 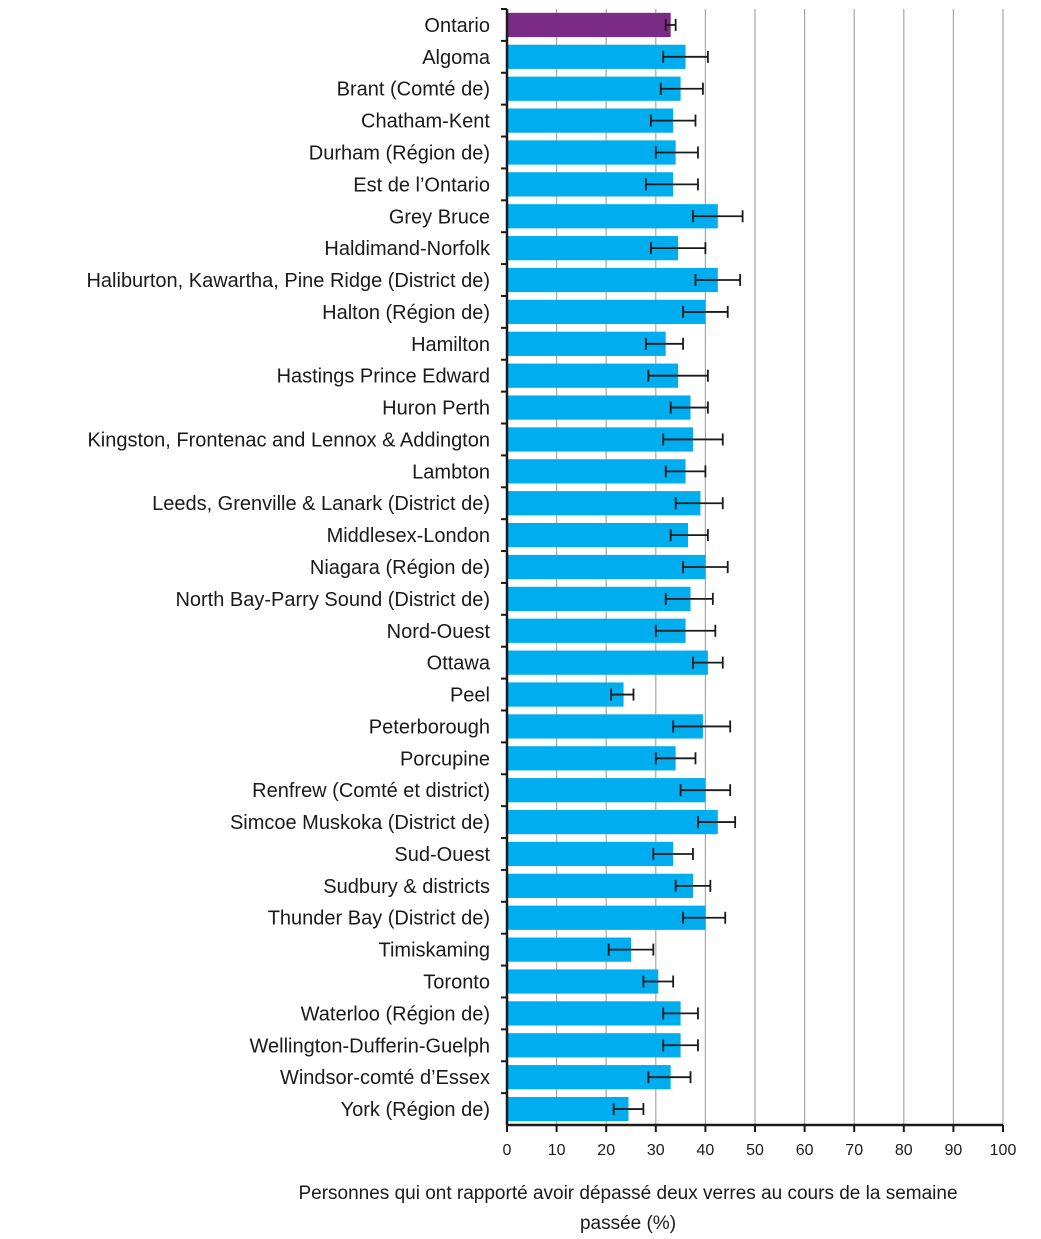 I want to click on category-label-19: Nord-Ouest, so click(x=439, y=632).